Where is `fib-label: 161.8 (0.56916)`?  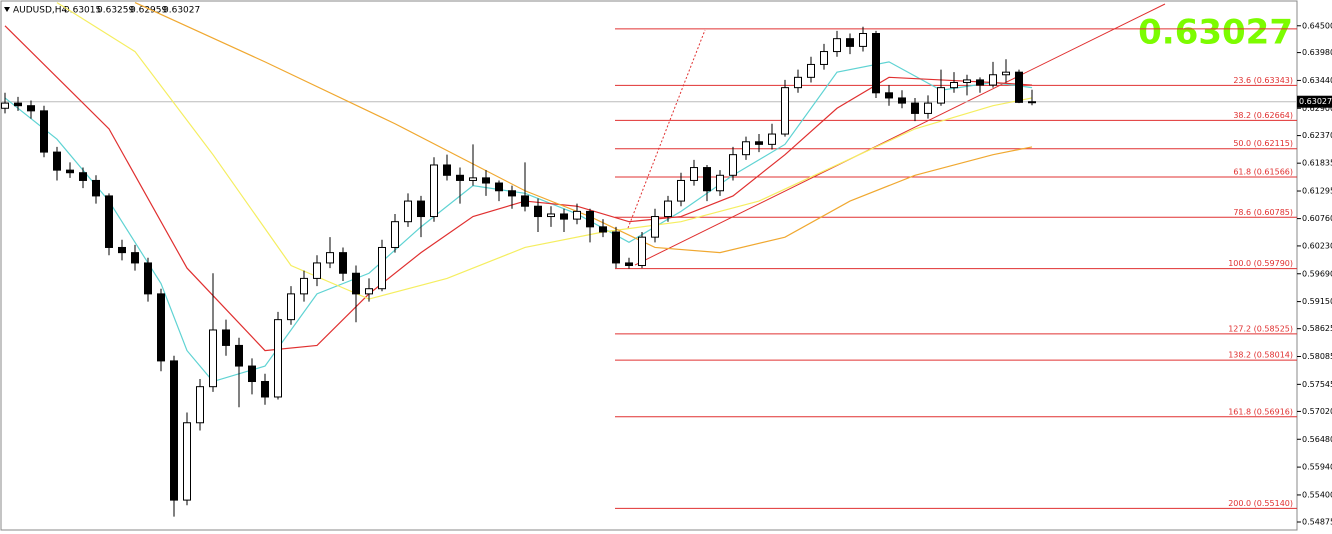
fib-label: 161.8 (0.56916) is located at coordinates (1260, 411).